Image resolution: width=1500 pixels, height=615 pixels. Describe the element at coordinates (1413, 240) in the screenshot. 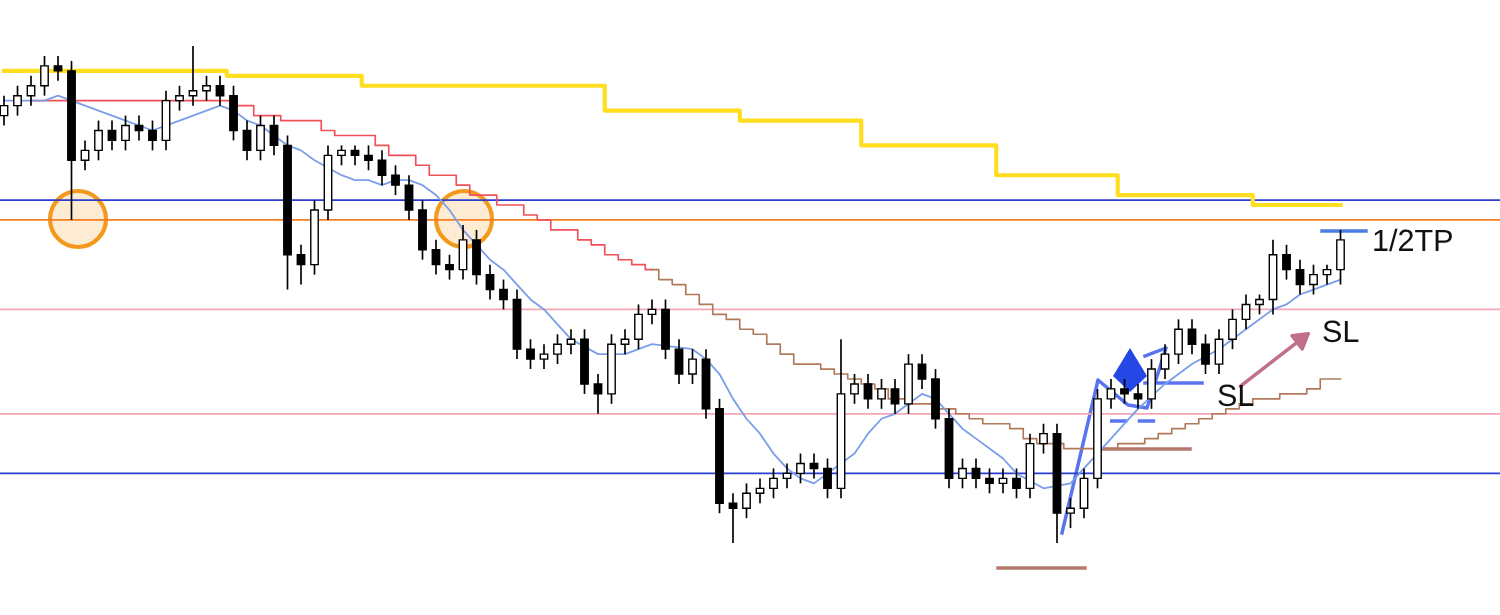

I see `text: 1/2TP` at that location.